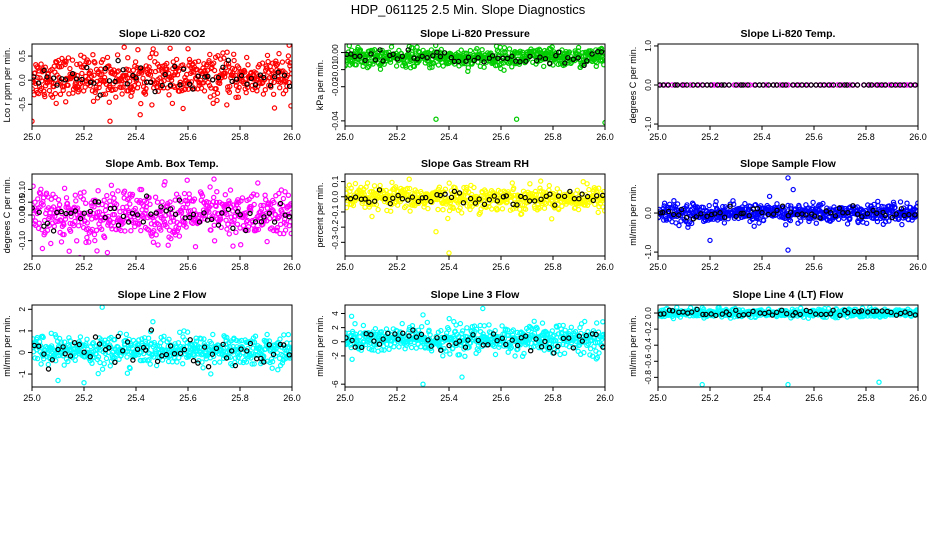 This screenshot has height=545, width=936. I want to click on x-tick-label: 25.6, so click(188, 137).